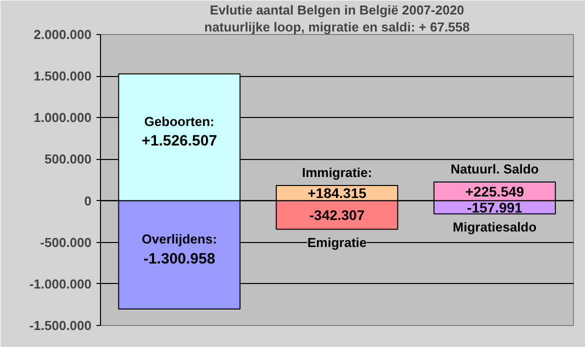 The height and width of the screenshot is (347, 585). What do you see at coordinates (337, 27) in the screenshot?
I see `chart-subtitle: natuurlijke loop, migratie en saldi: + 67.558` at bounding box center [337, 27].